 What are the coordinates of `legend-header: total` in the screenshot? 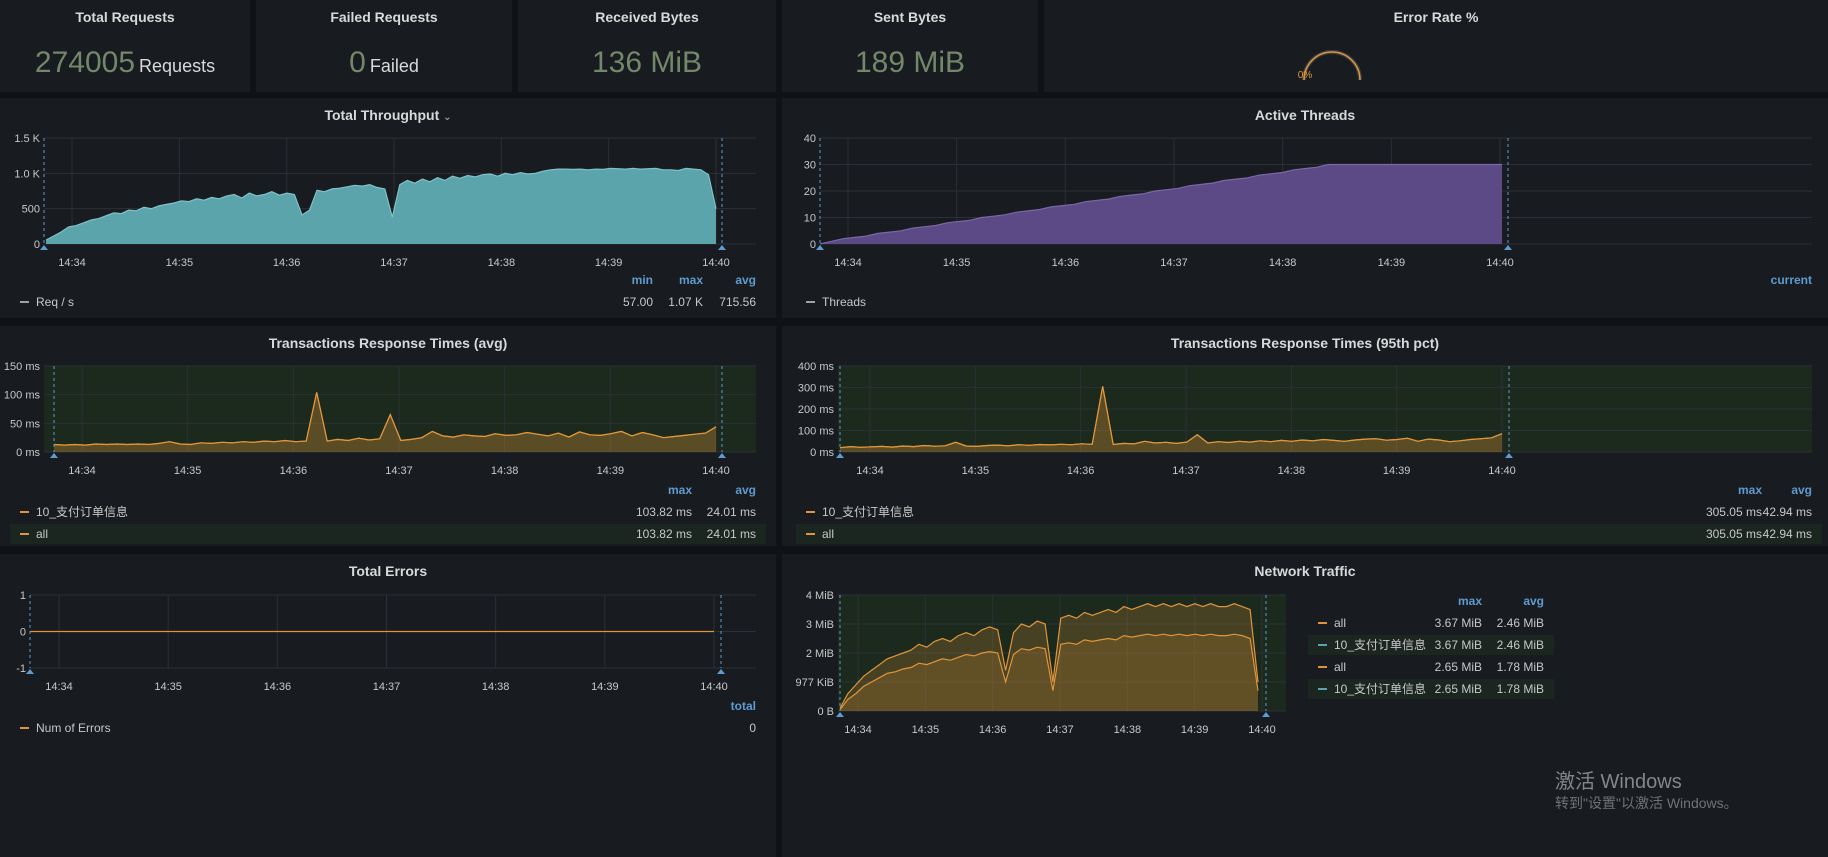 It's located at (743, 706).